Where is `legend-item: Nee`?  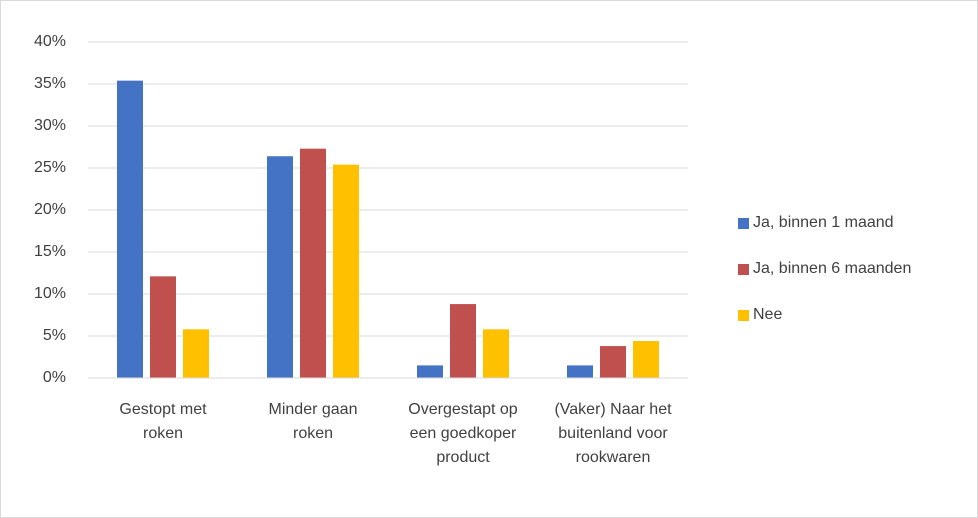
legend-item: Nee is located at coordinates (760, 315).